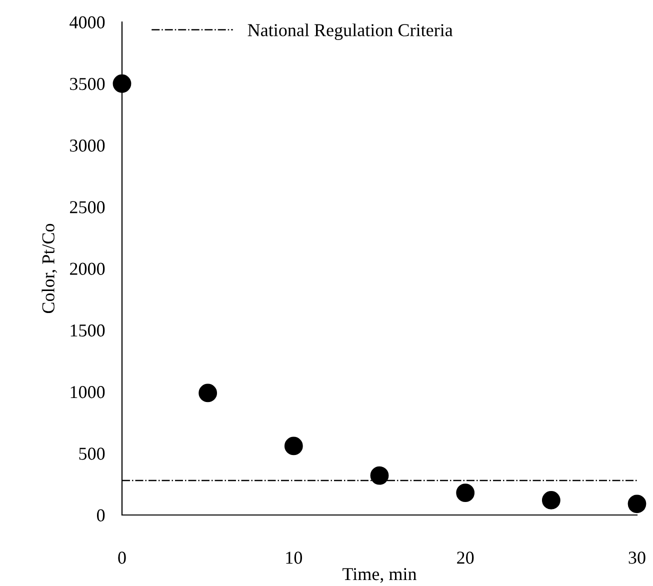  Describe the element at coordinates (87, 330) in the screenshot. I see `y-tick-label: 1500` at that location.